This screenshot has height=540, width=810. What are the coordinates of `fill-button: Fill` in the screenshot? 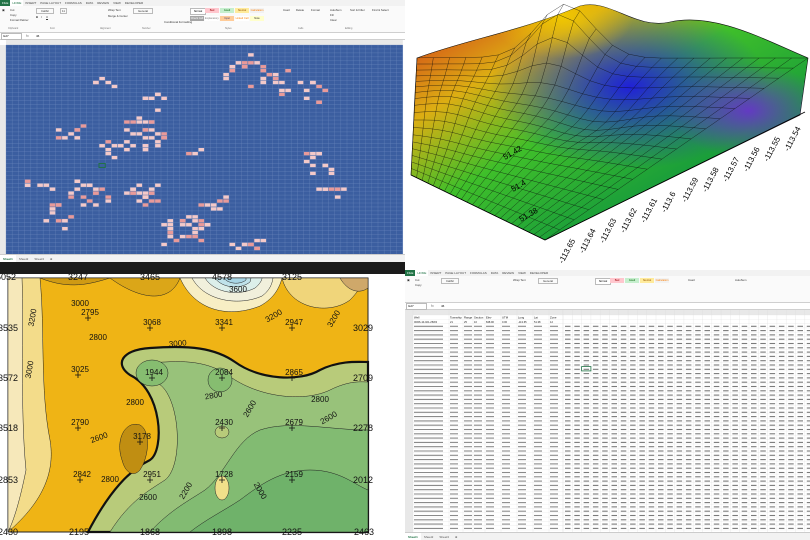 It's located at (332, 15).